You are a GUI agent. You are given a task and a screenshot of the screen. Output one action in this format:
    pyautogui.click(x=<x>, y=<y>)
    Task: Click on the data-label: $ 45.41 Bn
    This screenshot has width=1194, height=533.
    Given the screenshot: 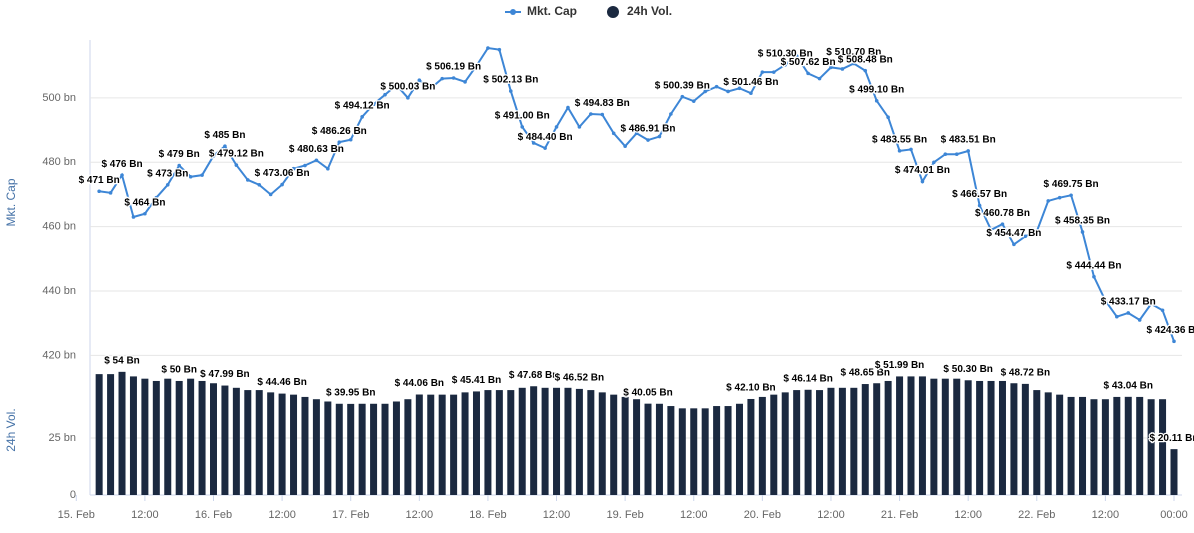 What is the action you would take?
    pyautogui.click(x=476, y=380)
    